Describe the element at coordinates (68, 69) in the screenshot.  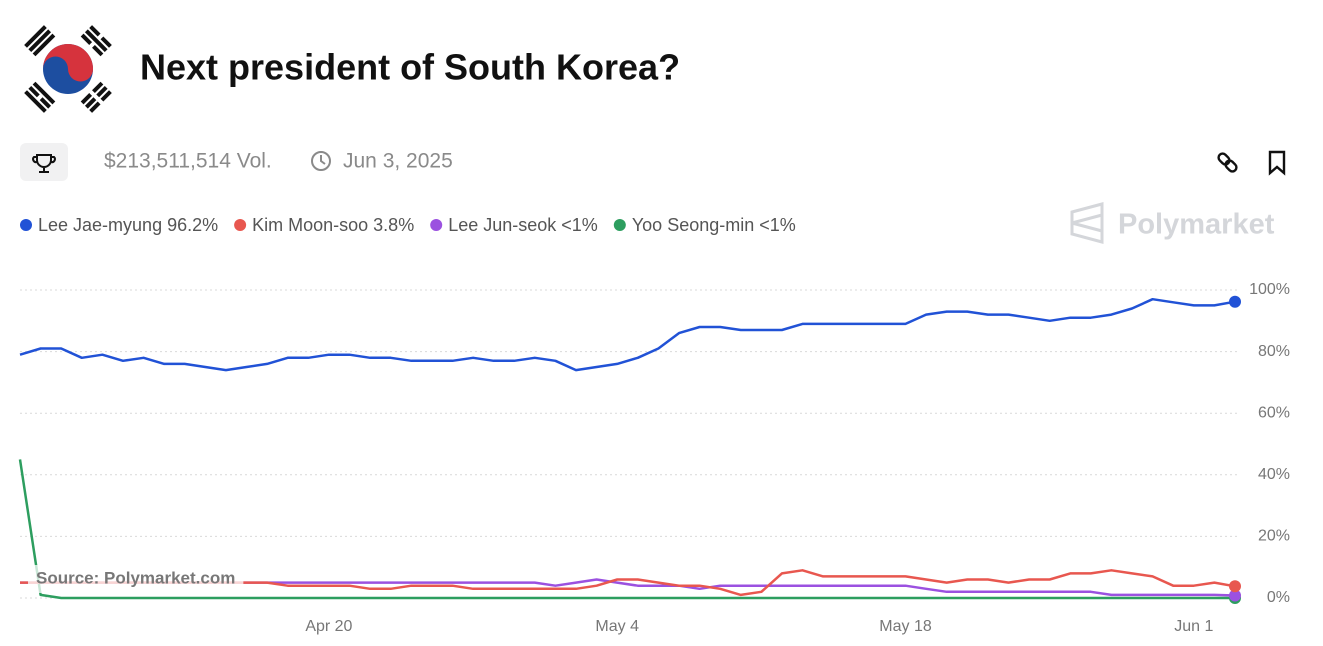
I see `flag-icon` at that location.